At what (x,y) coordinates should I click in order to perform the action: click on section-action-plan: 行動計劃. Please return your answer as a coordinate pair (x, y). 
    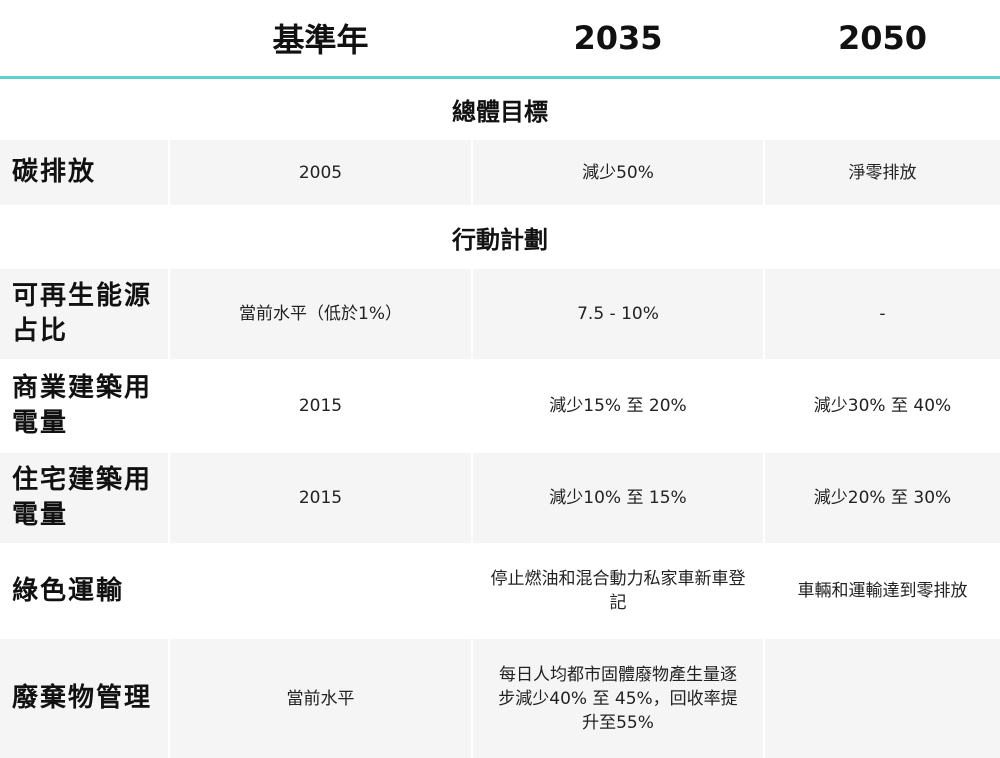
    Looking at the image, I should click on (500, 237).